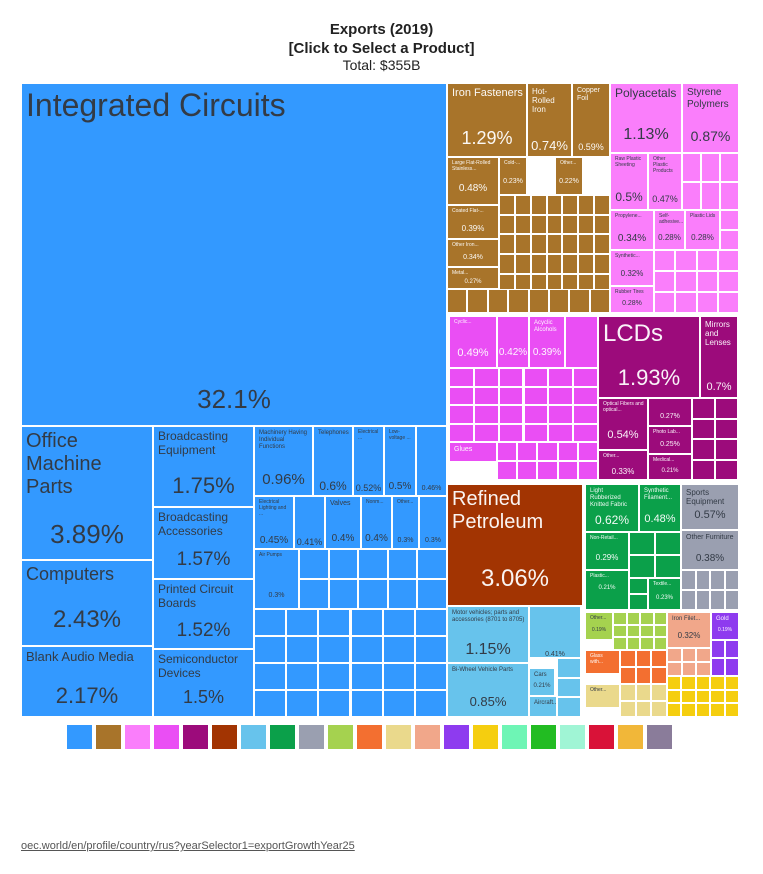 This screenshot has width=763, height=874. I want to click on tile-electrical-lighting-and: Electrical Lighting and ... 0.45%, so click(274, 522).